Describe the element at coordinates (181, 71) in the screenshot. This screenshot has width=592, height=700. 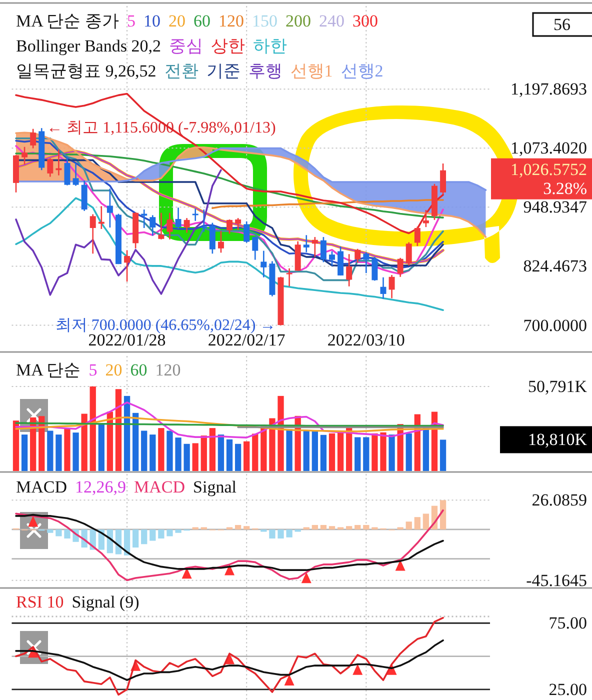
I see `text: 전환` at that location.